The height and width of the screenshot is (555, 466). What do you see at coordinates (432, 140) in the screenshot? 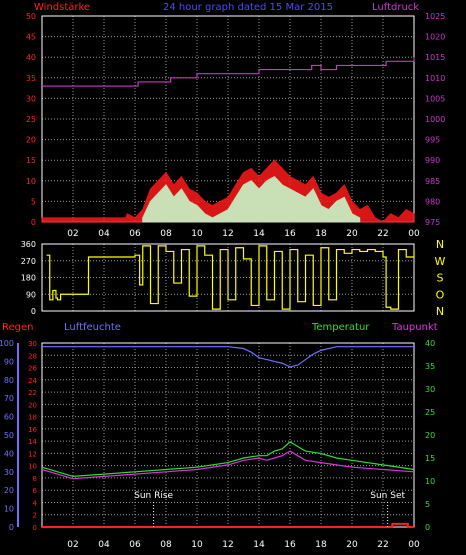
I see `pressure-y-tick: 995` at bounding box center [432, 140].